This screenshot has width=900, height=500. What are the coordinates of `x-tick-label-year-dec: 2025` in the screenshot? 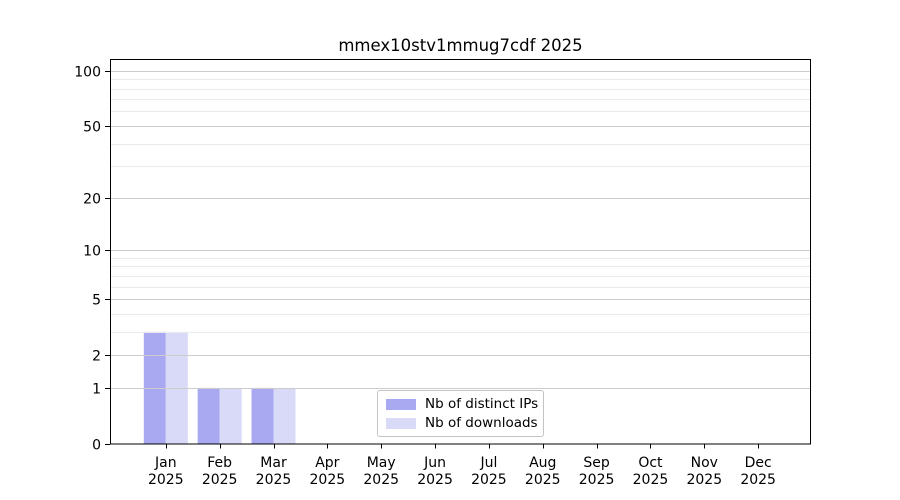 It's located at (758, 480).